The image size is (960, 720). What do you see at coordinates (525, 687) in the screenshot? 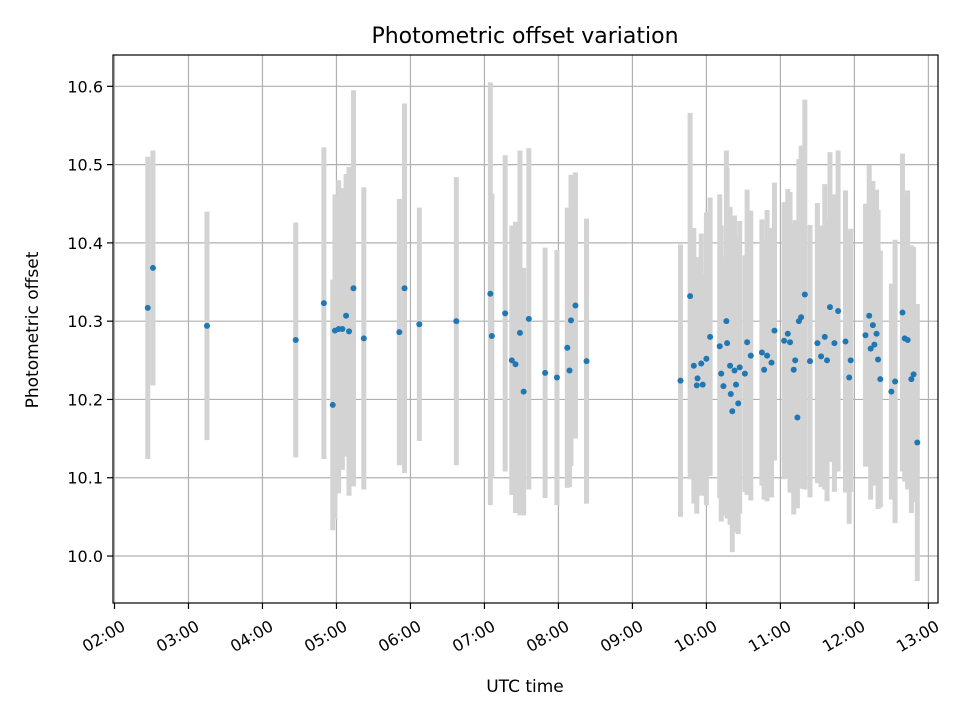
I see `x-axis-label: UTC time` at bounding box center [525, 687].